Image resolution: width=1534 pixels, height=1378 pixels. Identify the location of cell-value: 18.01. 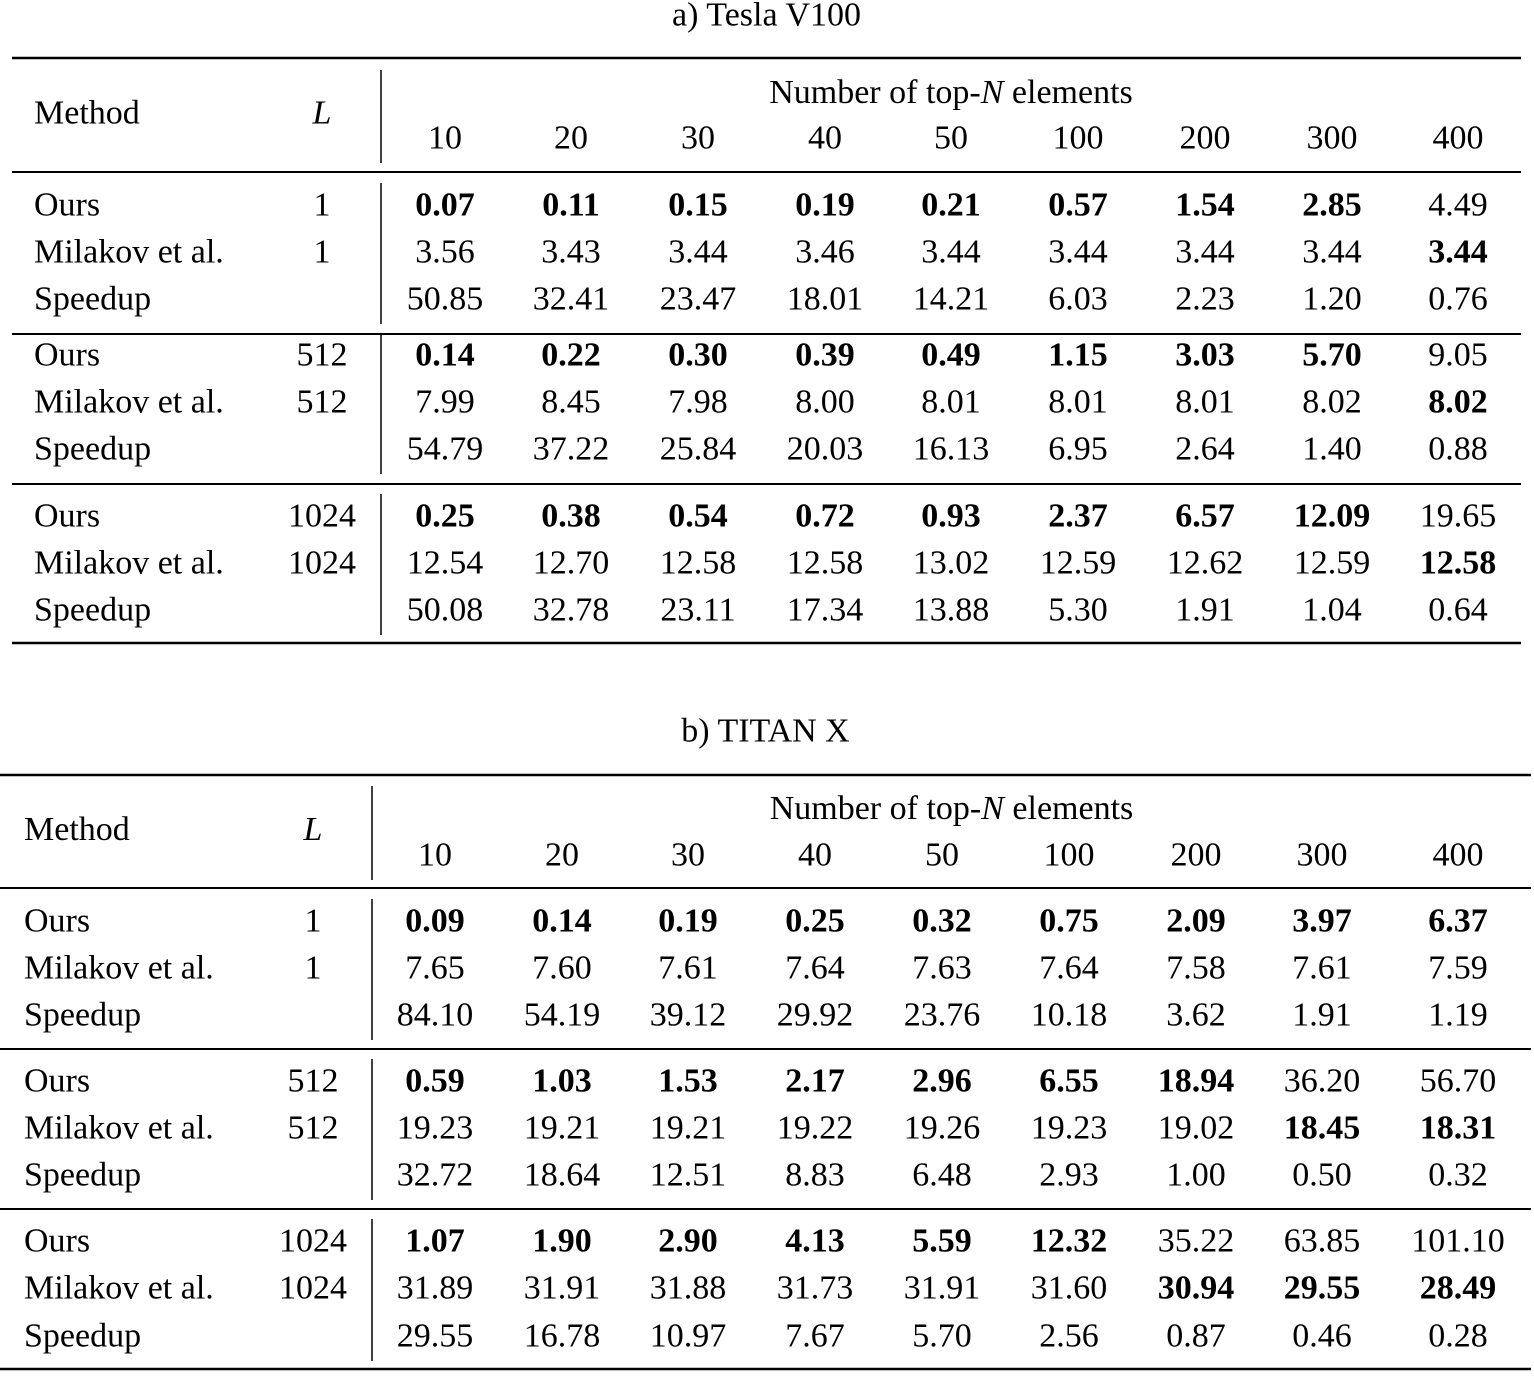
(825, 299).